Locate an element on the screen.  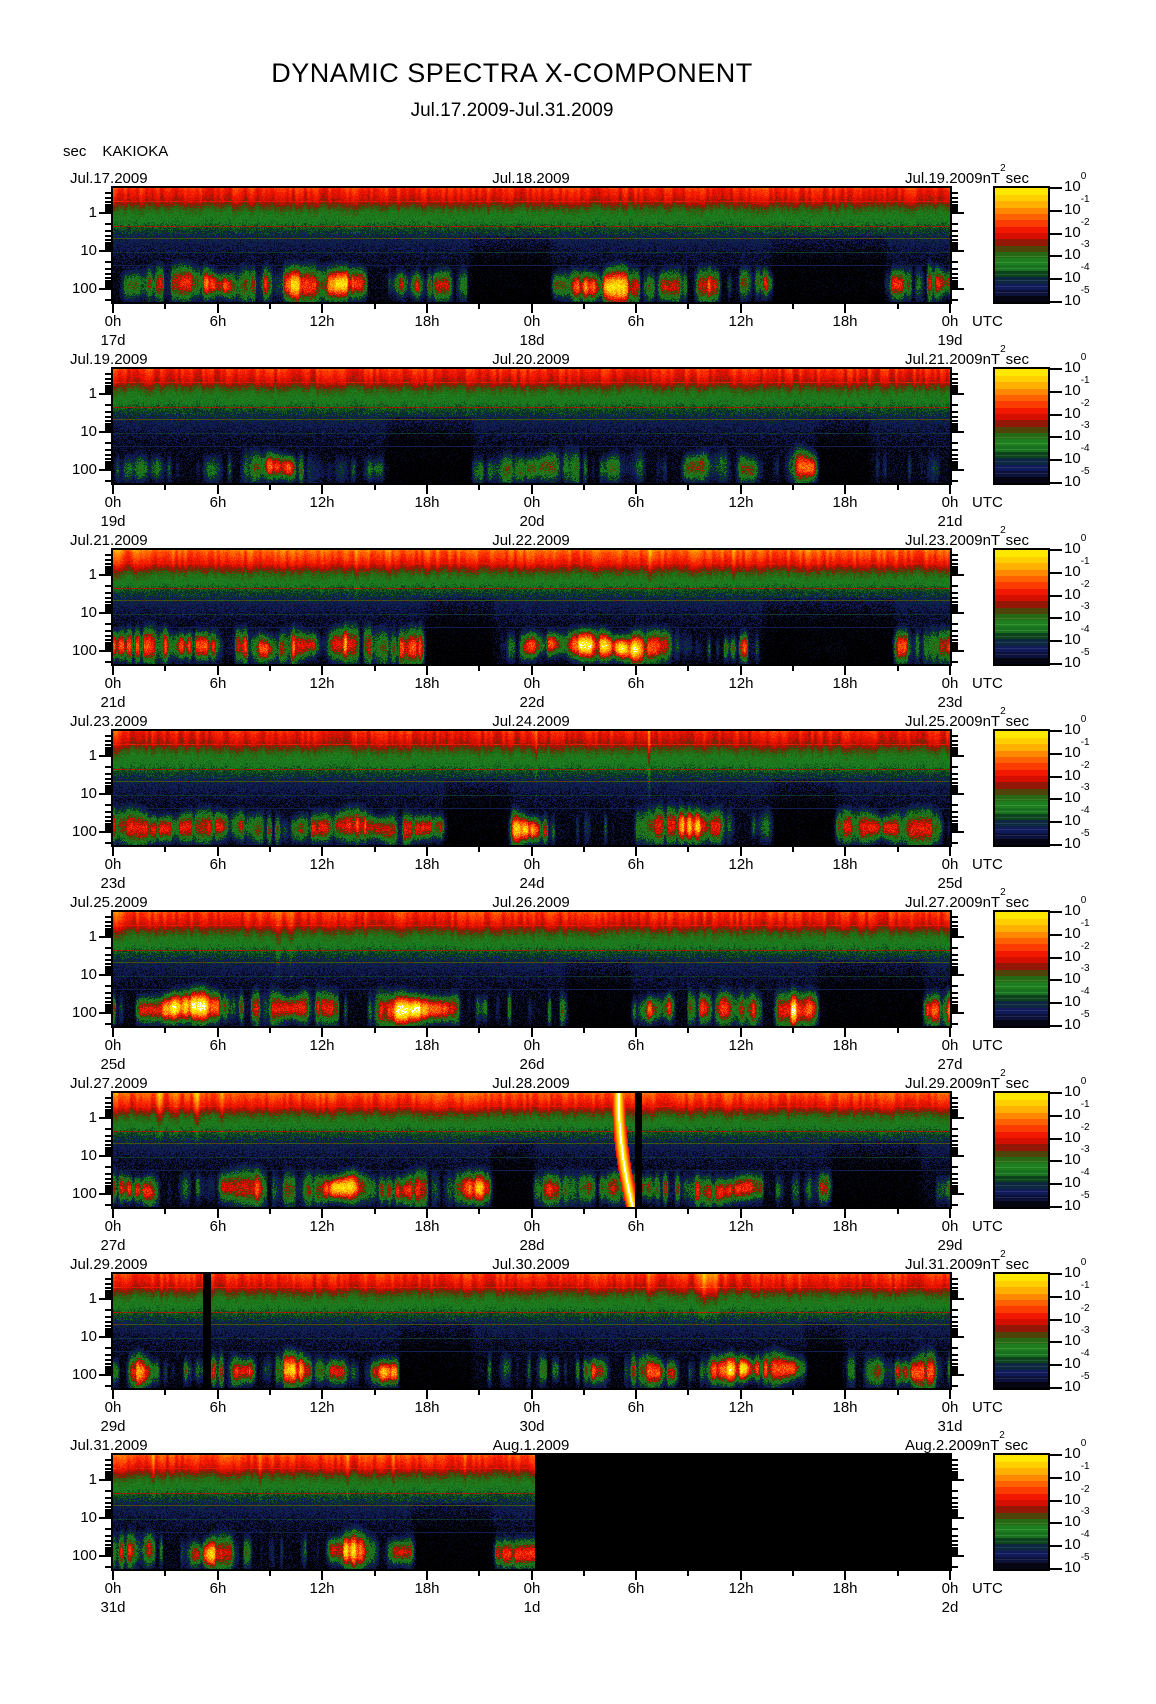
panel-date-center: Jul.22.2009 is located at coordinates (531, 540).